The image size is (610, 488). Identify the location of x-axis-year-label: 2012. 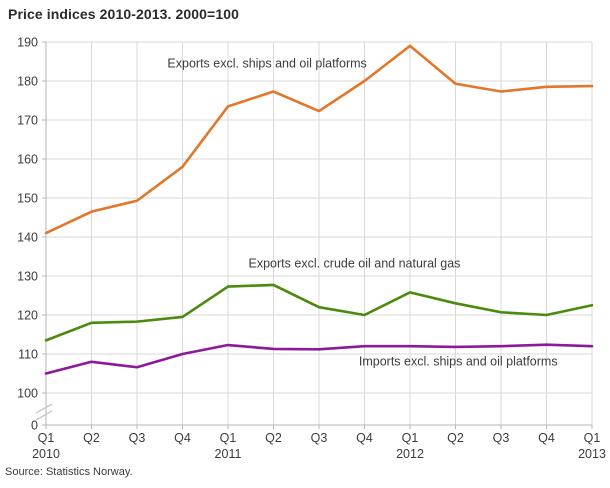
(410, 454).